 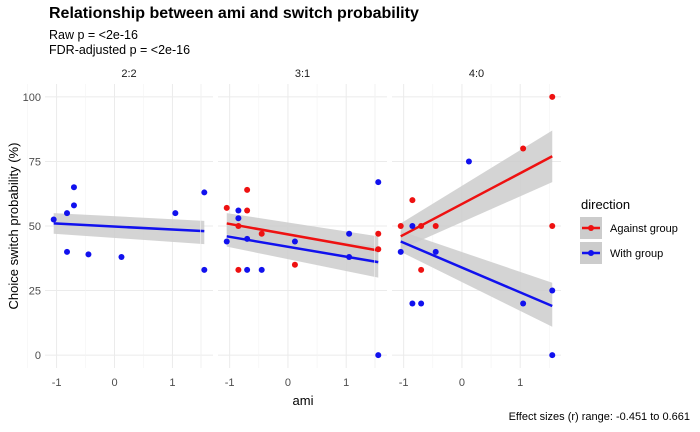 What do you see at coordinates (38, 356) in the screenshot?
I see `y-tick-label: 0` at bounding box center [38, 356].